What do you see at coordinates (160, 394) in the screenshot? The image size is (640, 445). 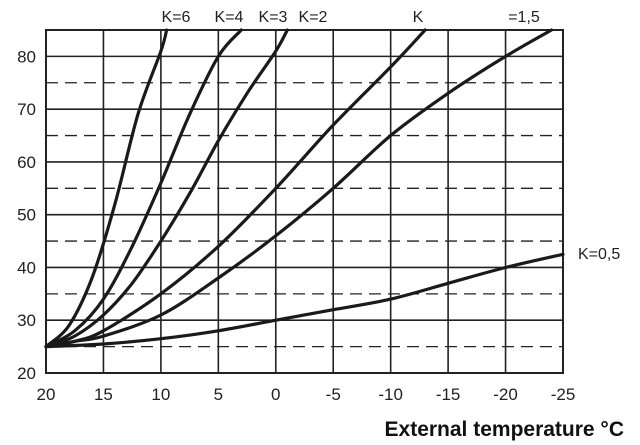 I see `x-tick-label: 10` at bounding box center [160, 394].